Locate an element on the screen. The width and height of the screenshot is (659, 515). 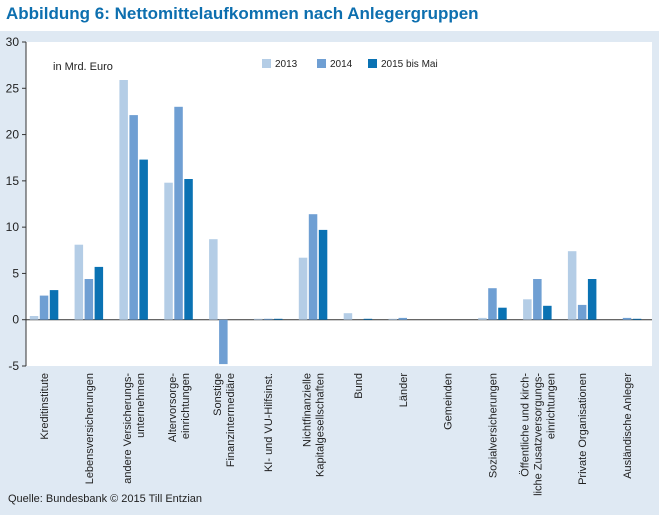
y-tick-label: 10 is located at coordinates (13, 227).